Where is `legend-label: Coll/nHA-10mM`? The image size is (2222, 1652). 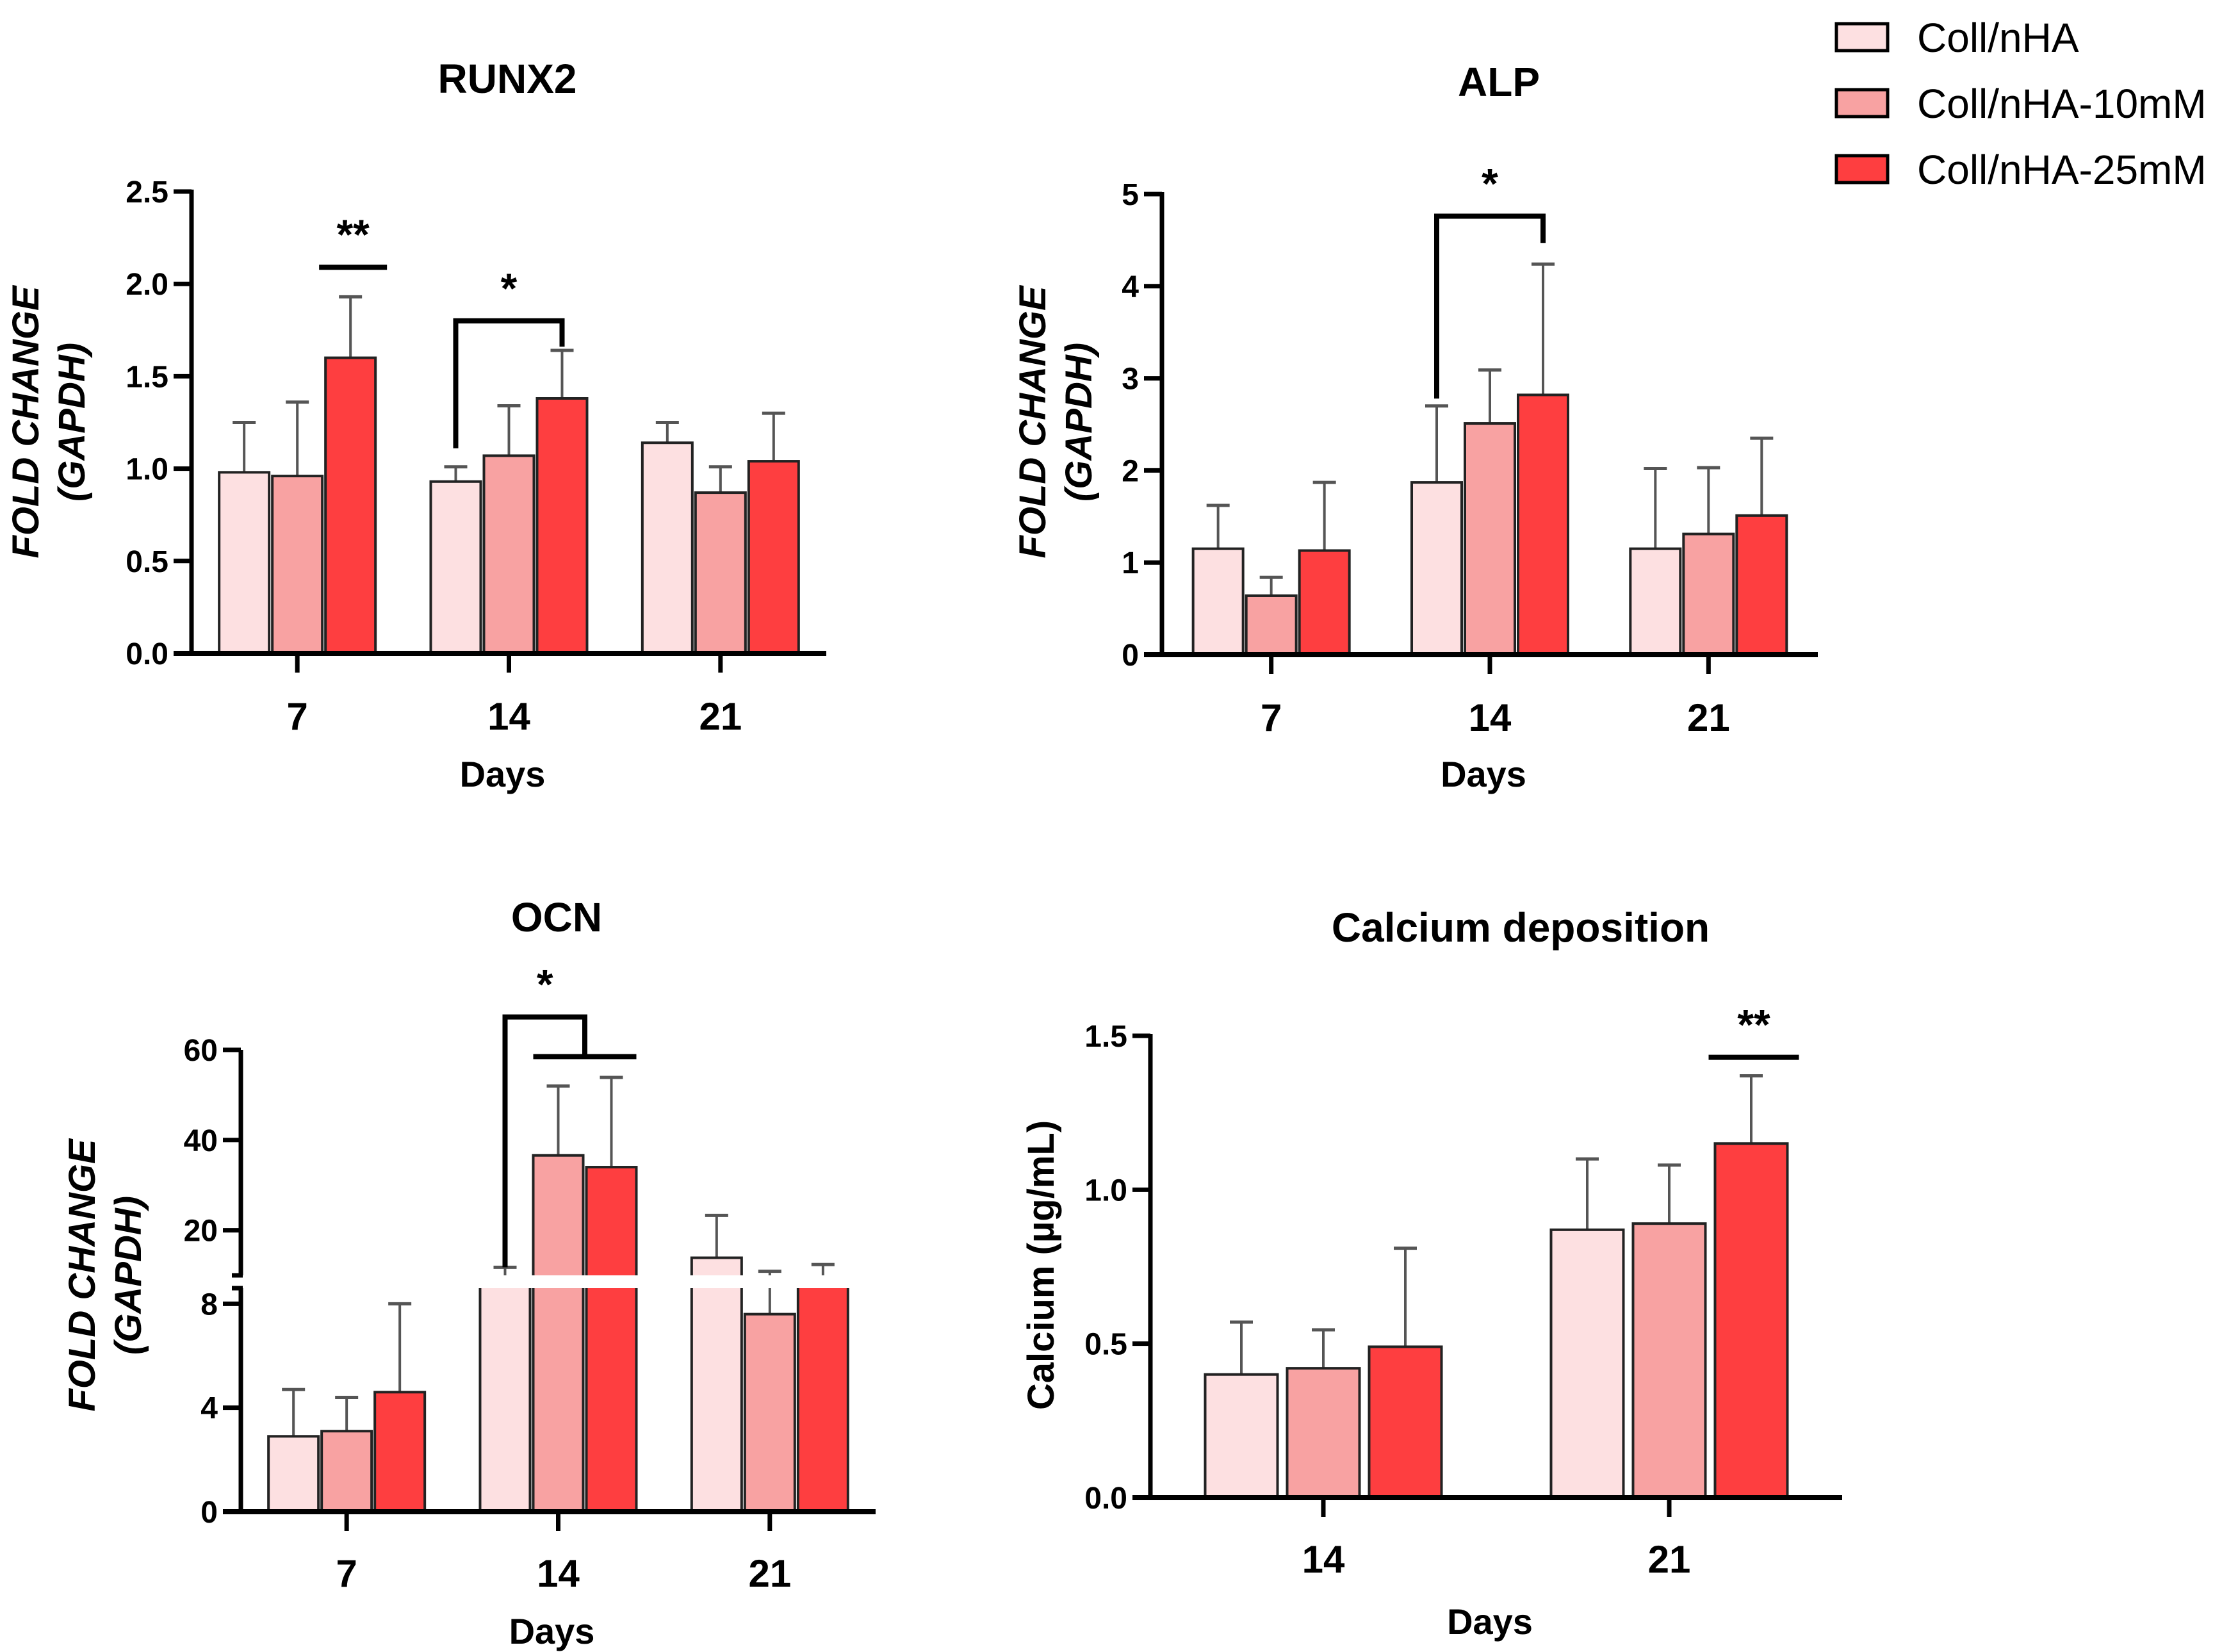 legend-label: Coll/nHA-10mM is located at coordinates (2062, 104).